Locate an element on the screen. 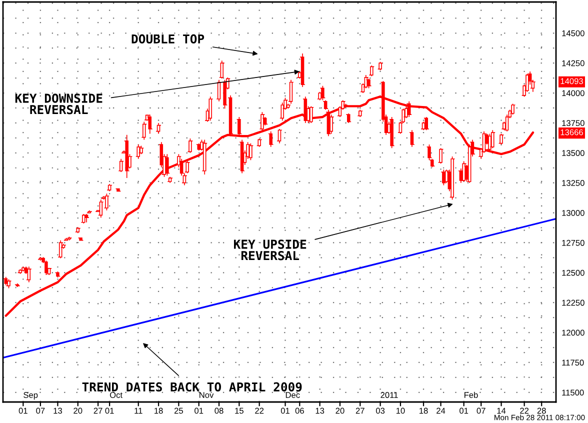 The width and height of the screenshot is (588, 423). y-tick-label: 14500 is located at coordinates (573, 33).